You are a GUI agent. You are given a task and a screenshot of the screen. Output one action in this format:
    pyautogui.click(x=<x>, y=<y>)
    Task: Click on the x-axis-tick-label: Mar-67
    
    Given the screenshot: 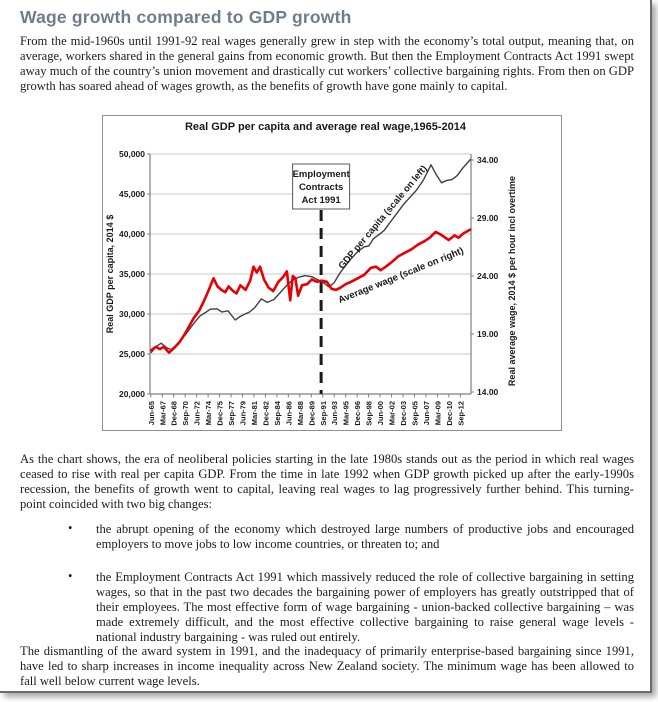 What is the action you would take?
    pyautogui.click(x=162, y=413)
    